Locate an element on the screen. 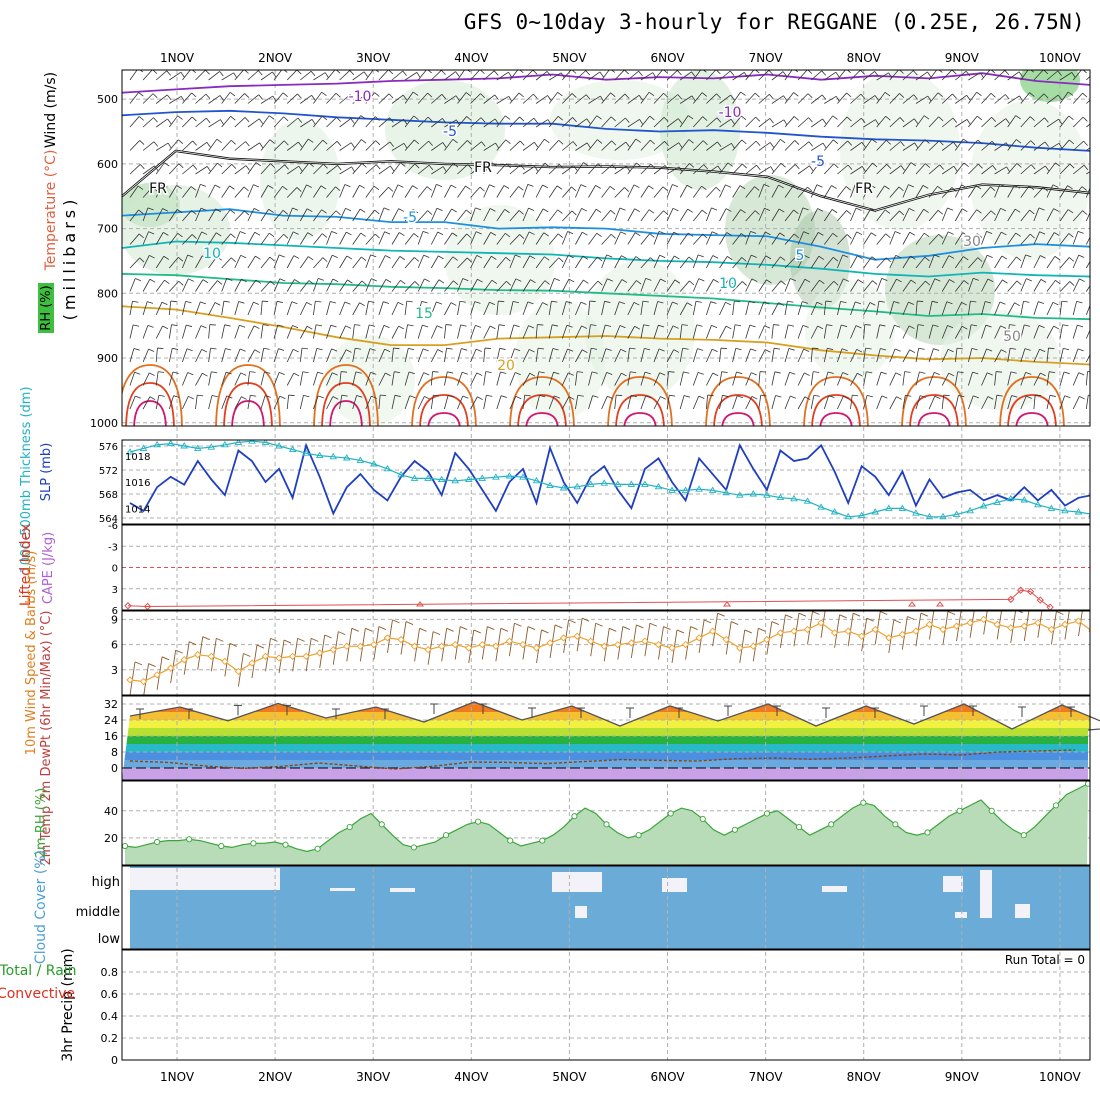  day-label-bottom: 6NOV is located at coordinates (667, 1077).